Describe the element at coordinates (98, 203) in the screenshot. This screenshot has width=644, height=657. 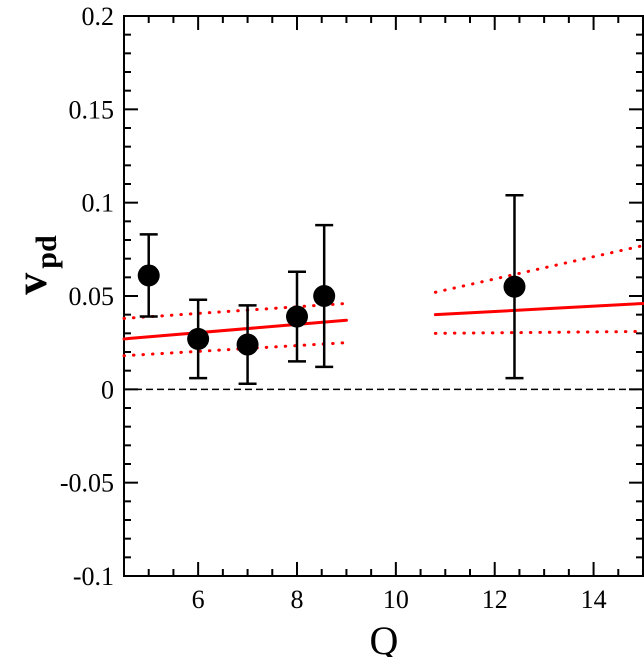
I see `y-tick-label: 0.1` at that location.